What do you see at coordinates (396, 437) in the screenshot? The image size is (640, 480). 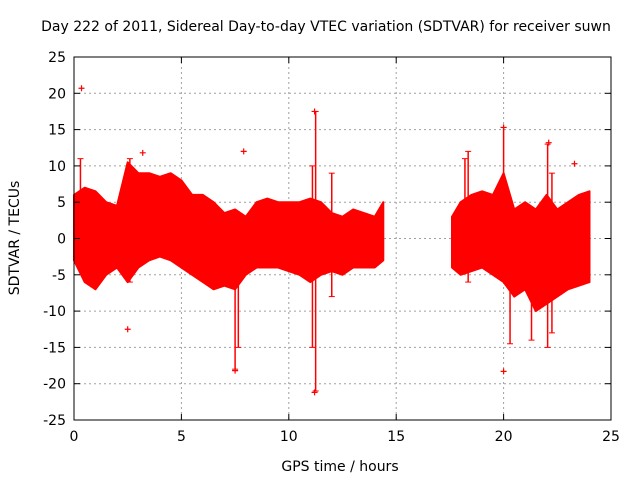 I see `x-tick-label: 15` at bounding box center [396, 437].